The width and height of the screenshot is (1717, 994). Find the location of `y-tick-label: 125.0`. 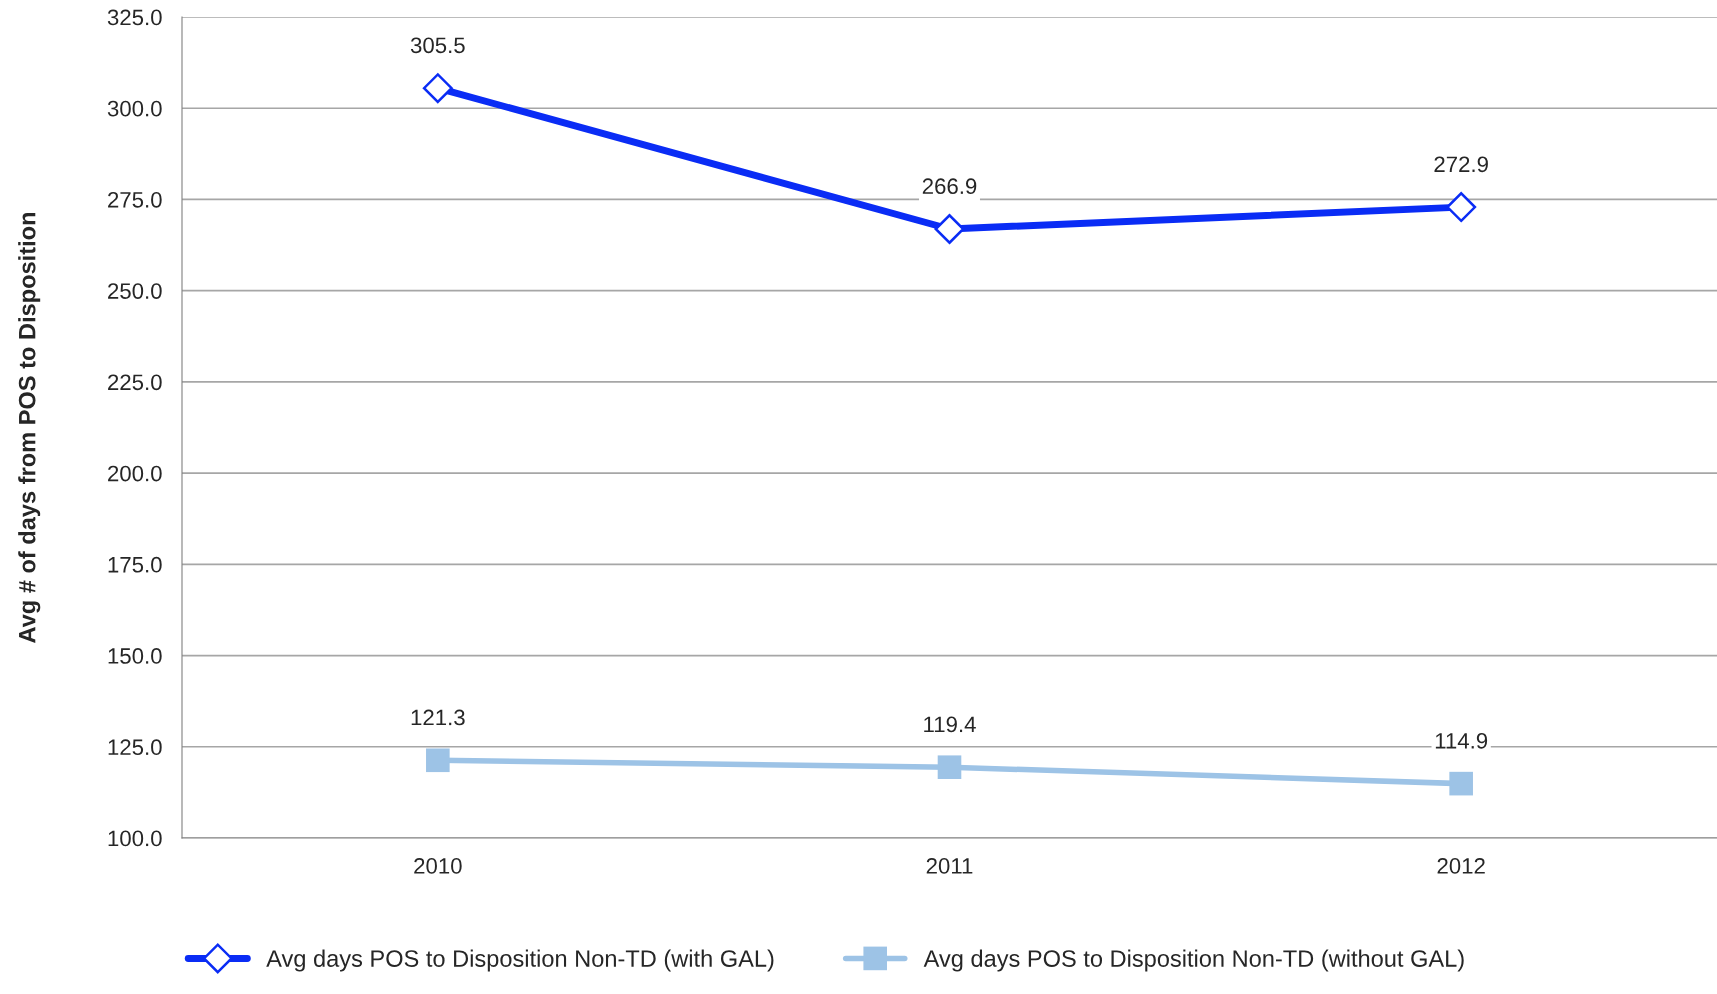

y-tick-label: 125.0 is located at coordinates (135, 747).